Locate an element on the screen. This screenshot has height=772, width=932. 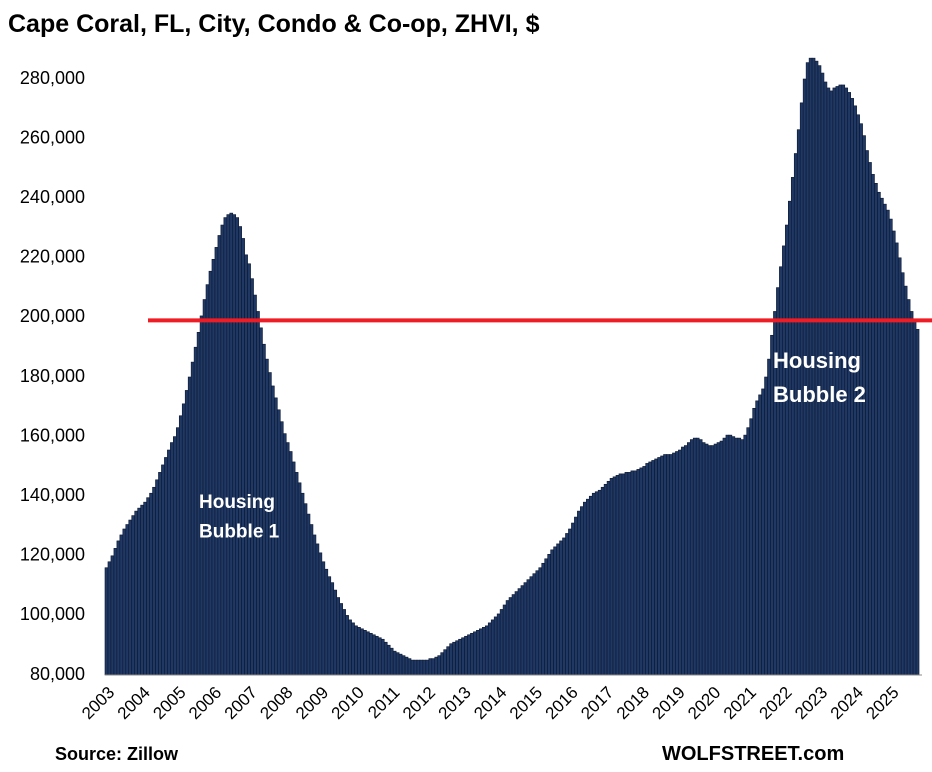
y-tick-label: 200,000 is located at coordinates (52, 316).